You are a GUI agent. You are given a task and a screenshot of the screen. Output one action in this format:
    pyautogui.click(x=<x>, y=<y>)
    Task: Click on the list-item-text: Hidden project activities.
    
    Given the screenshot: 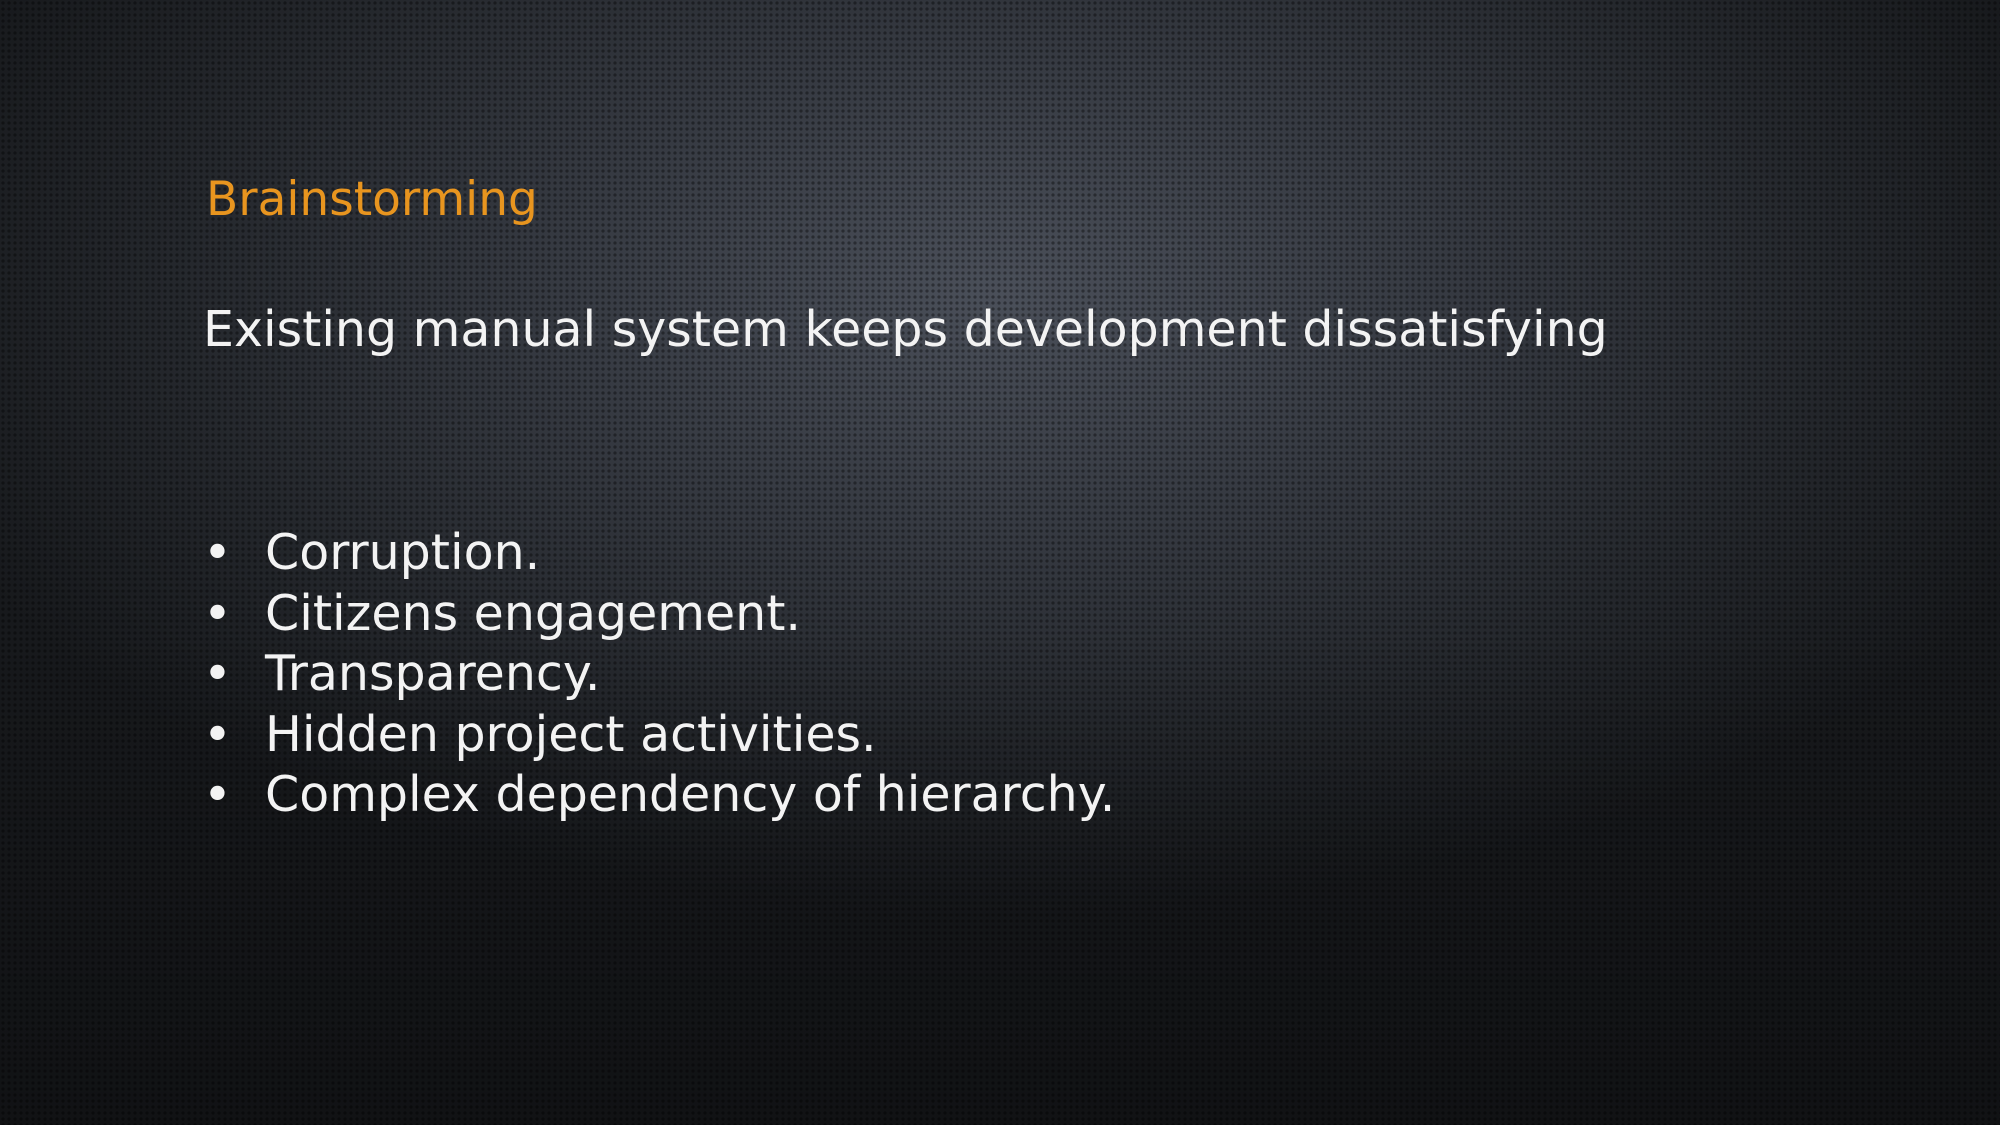 What is the action you would take?
    pyautogui.click(x=571, y=734)
    